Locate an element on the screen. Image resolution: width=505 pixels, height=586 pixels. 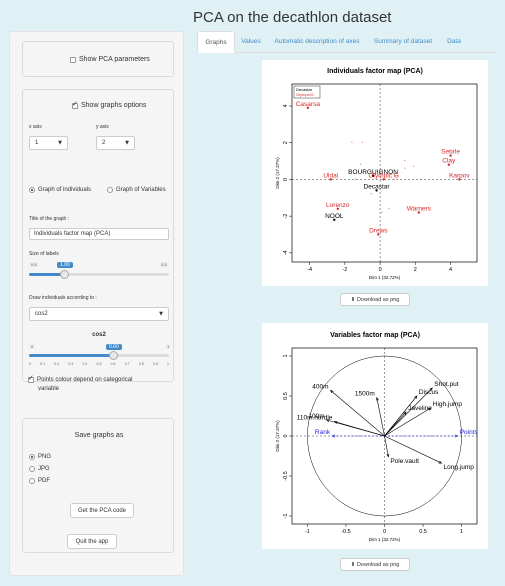
cos2-max: 1 is located at coordinates (168, 346).